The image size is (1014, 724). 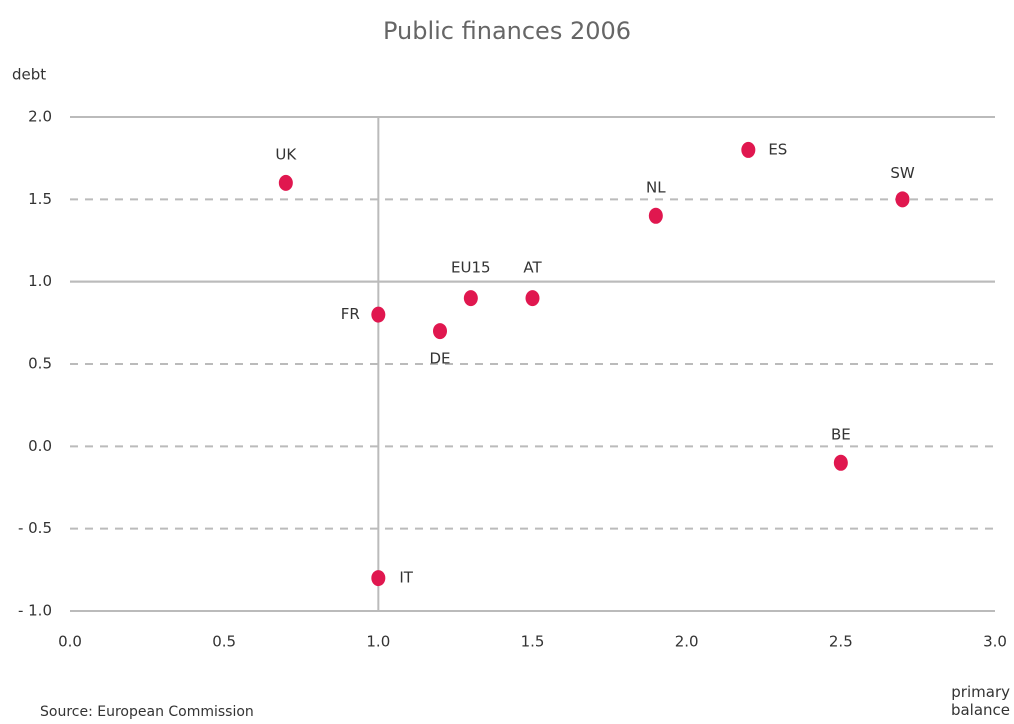 What do you see at coordinates (29, 75) in the screenshot?
I see `y-axis-label: debt` at bounding box center [29, 75].